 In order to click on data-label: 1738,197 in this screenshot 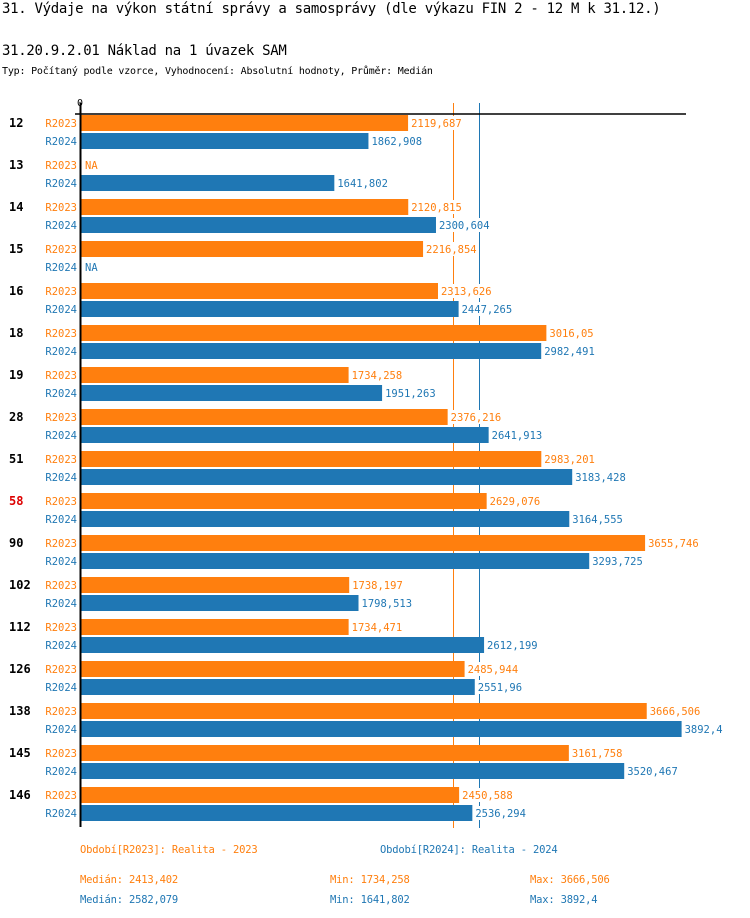, I will do `click(377, 586)`.